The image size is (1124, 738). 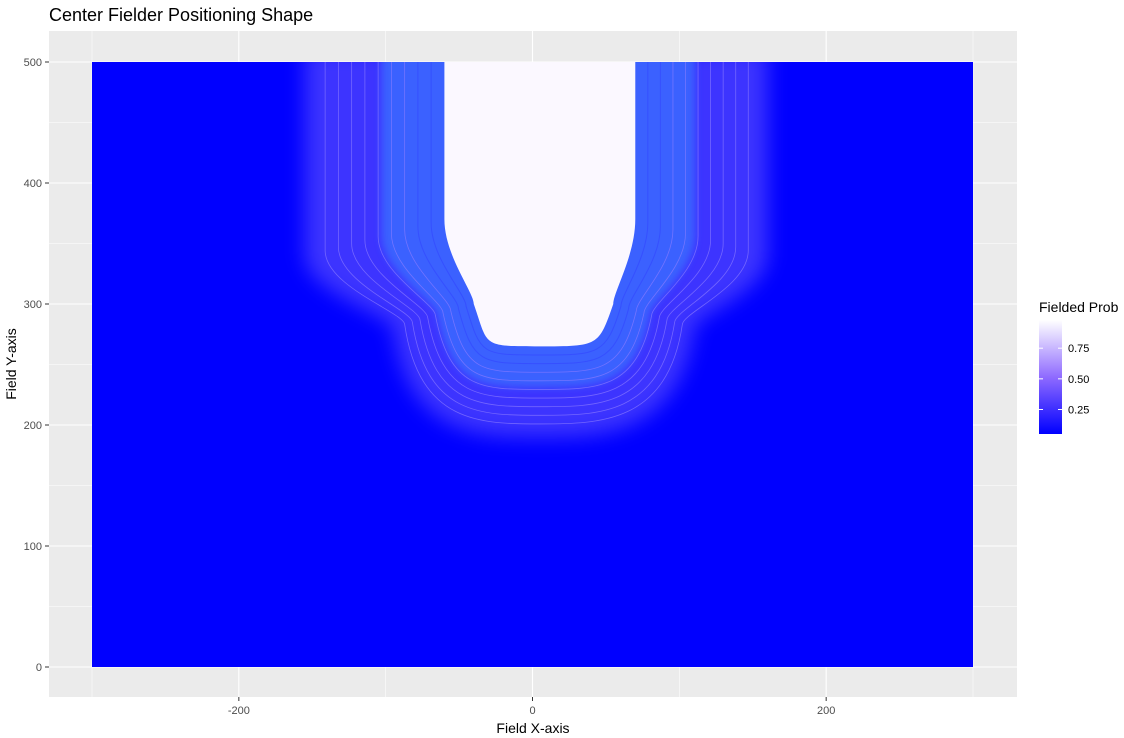 I want to click on x-axis-ticks: -200 0 200, so click(x=531, y=707).